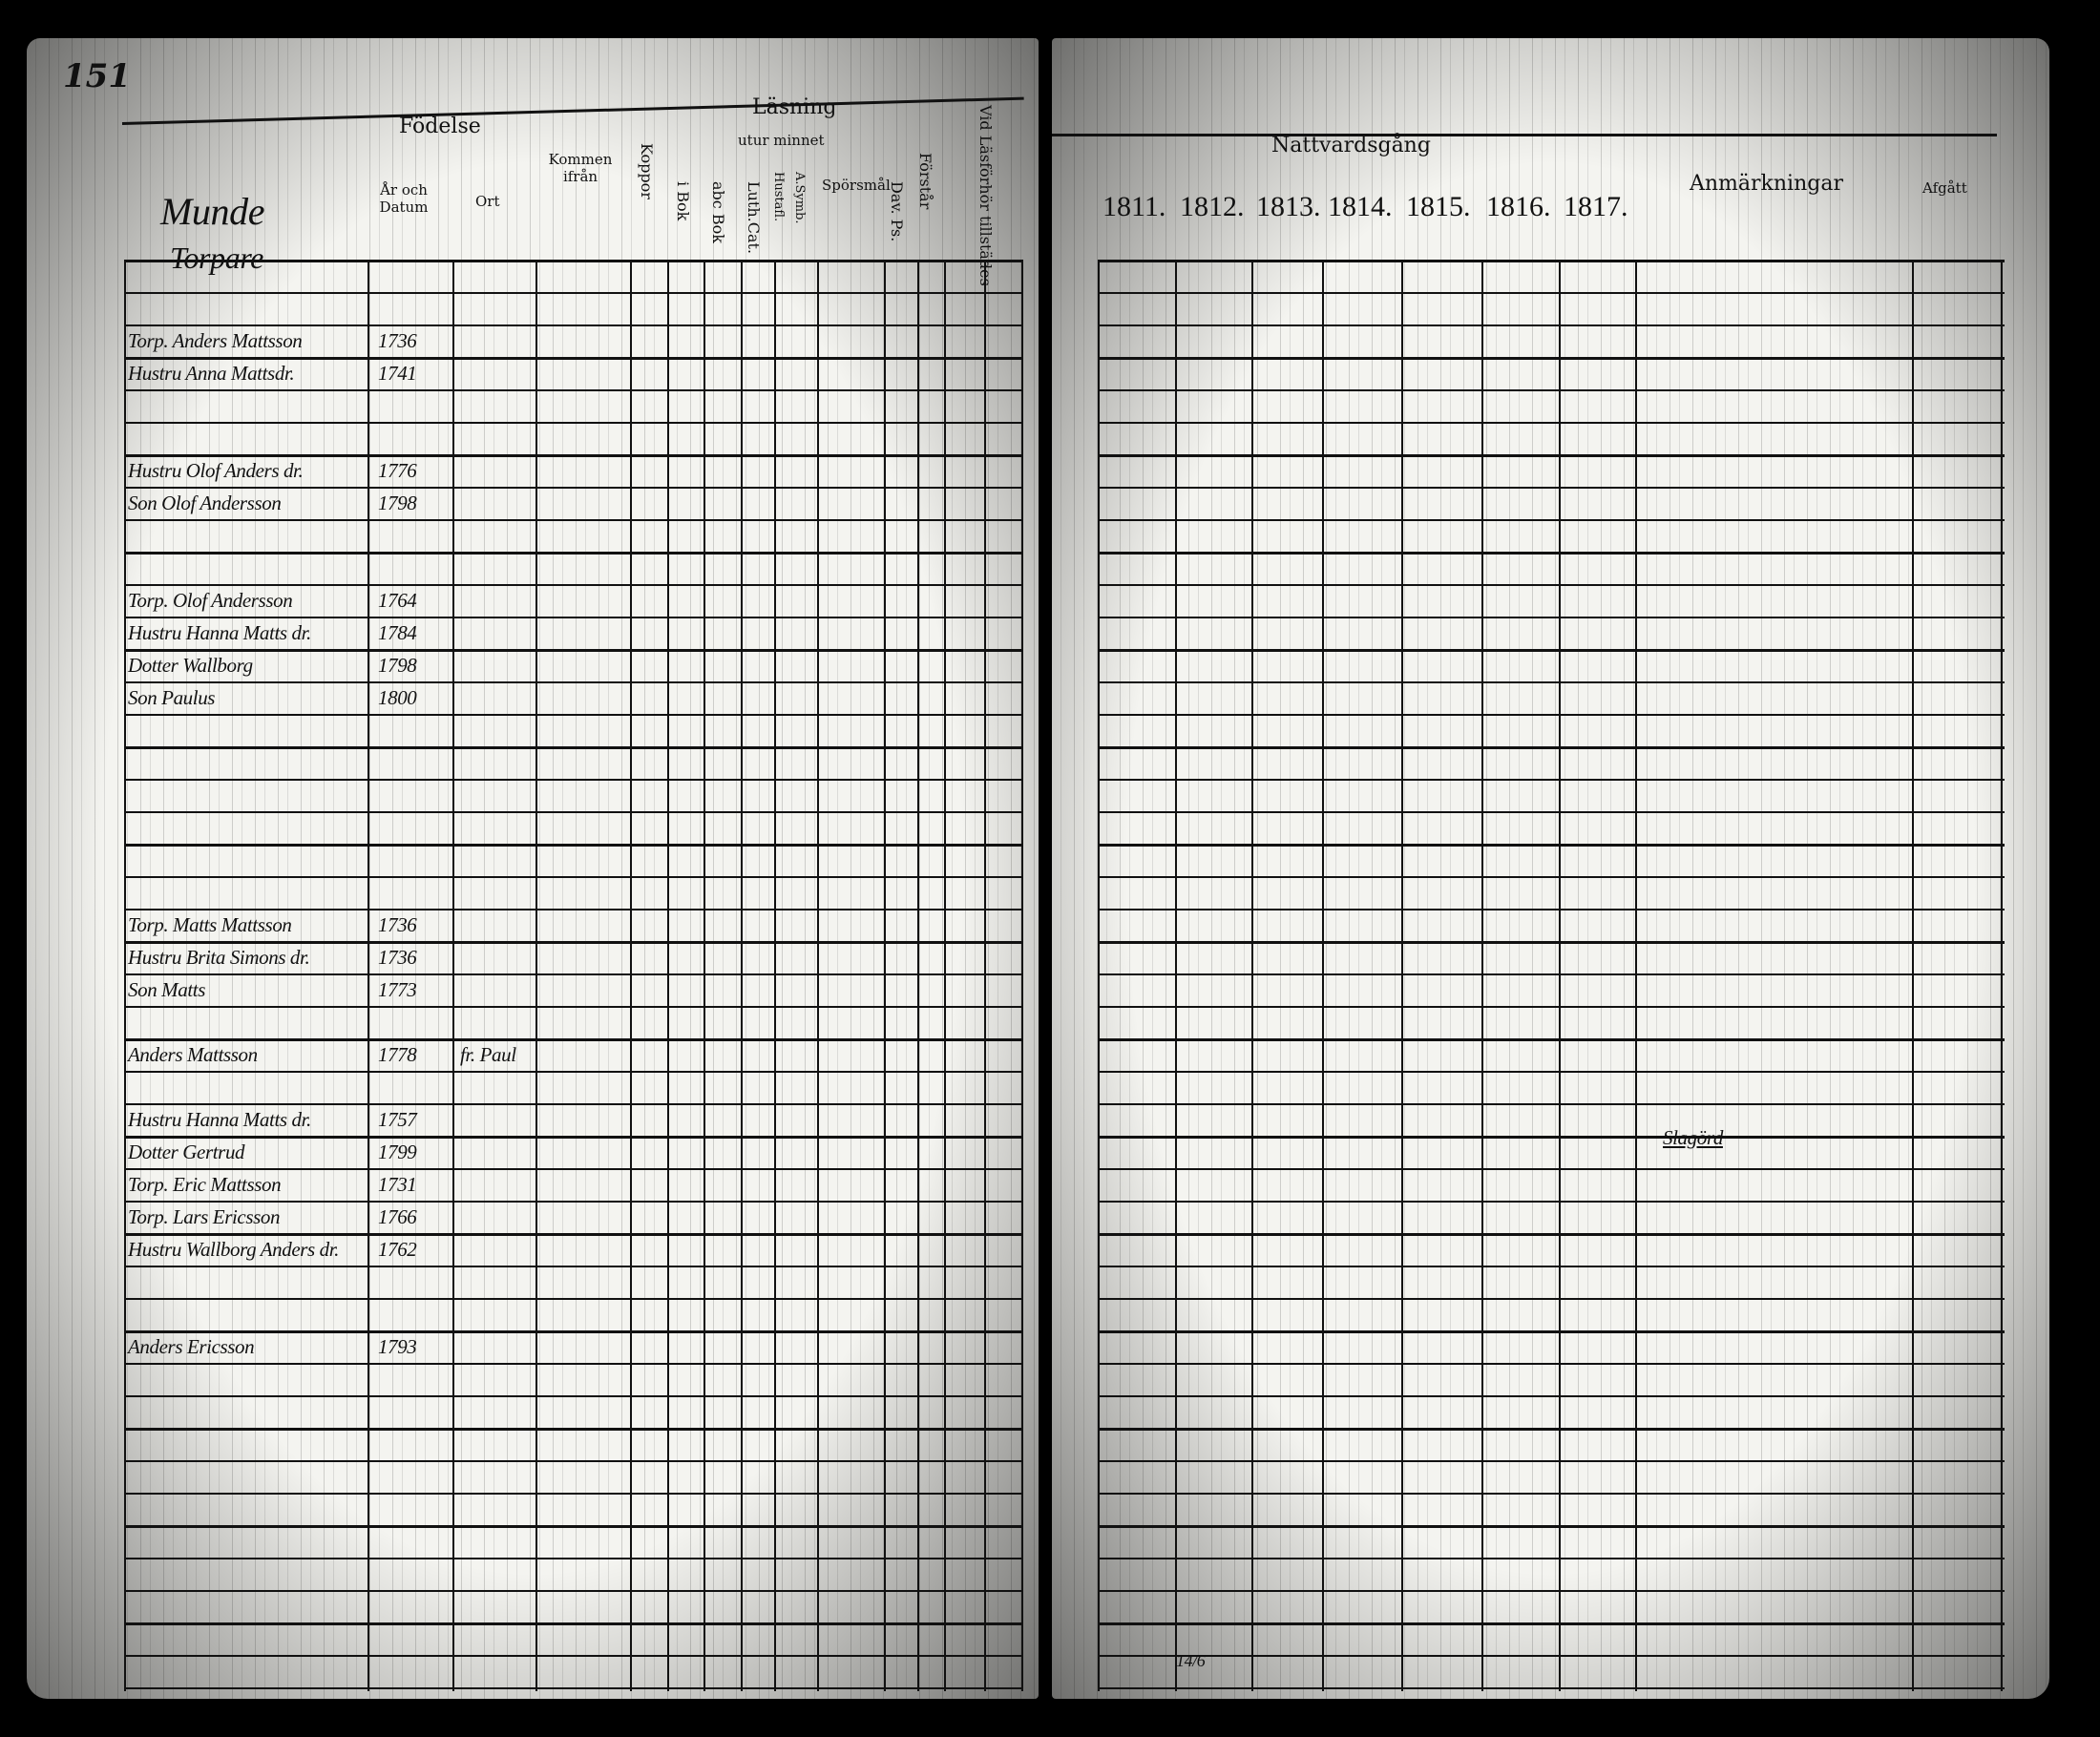  I want to click on entry-name: Torp. Lars Ericsson, so click(204, 1216).